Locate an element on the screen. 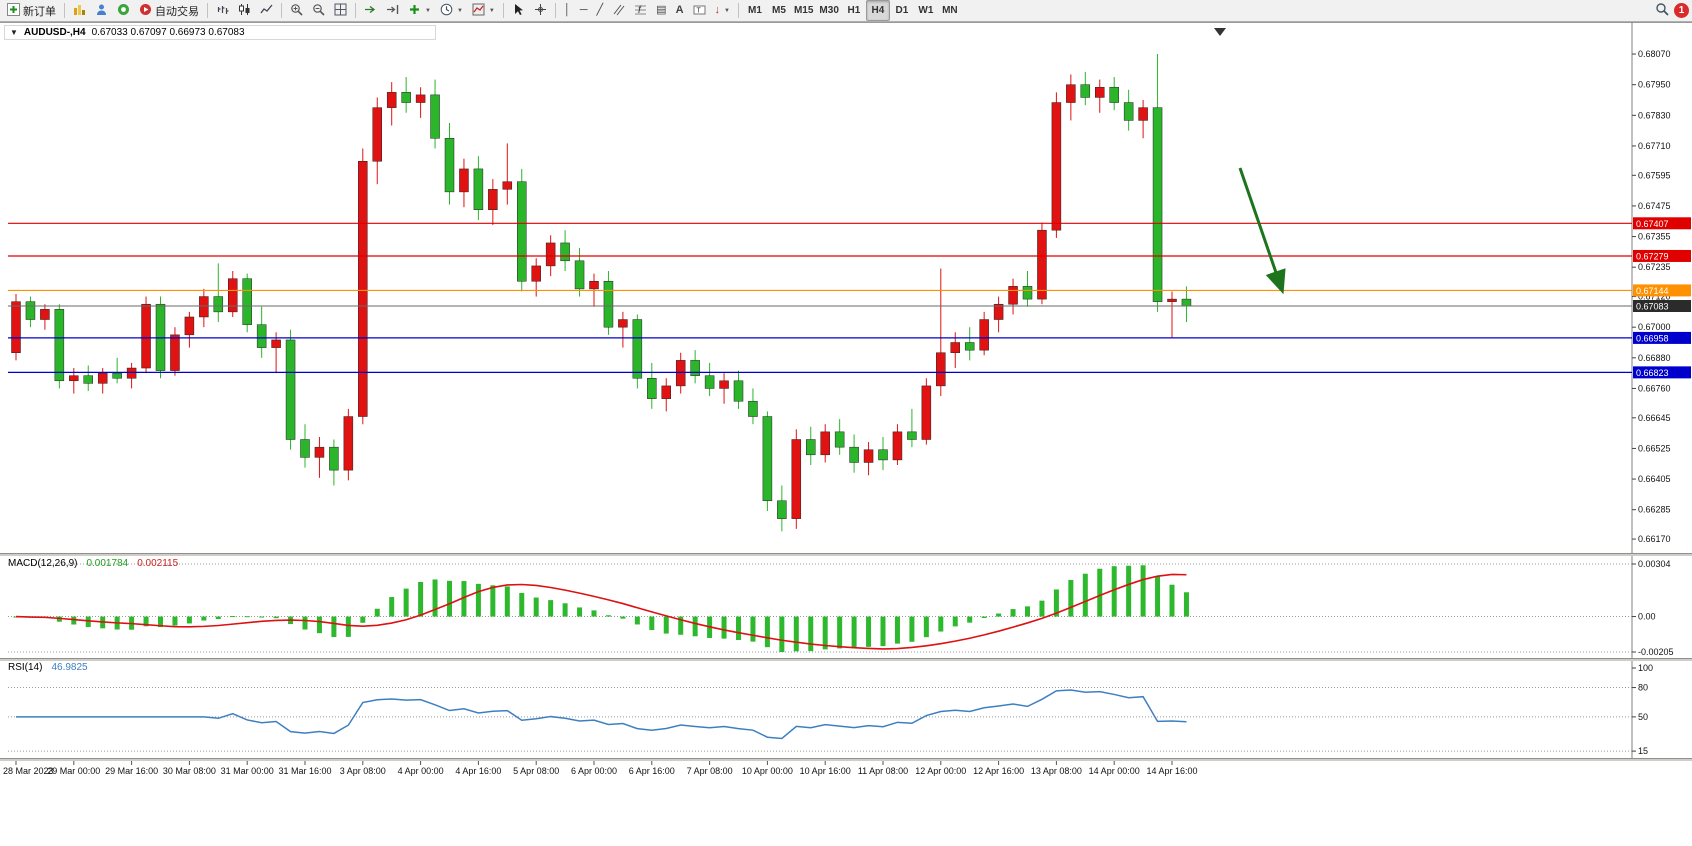 The height and width of the screenshot is (846, 1692). svg-text: -0.00205 is located at coordinates (1656, 652).